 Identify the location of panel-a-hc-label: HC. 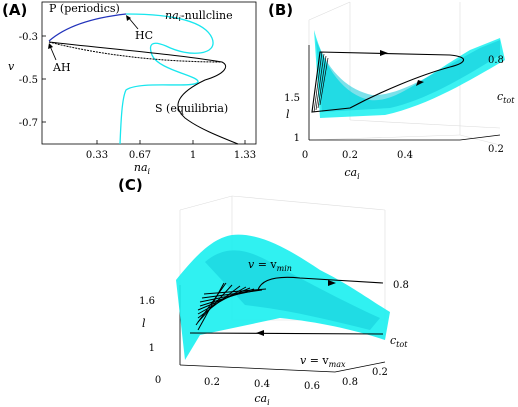
(144, 35).